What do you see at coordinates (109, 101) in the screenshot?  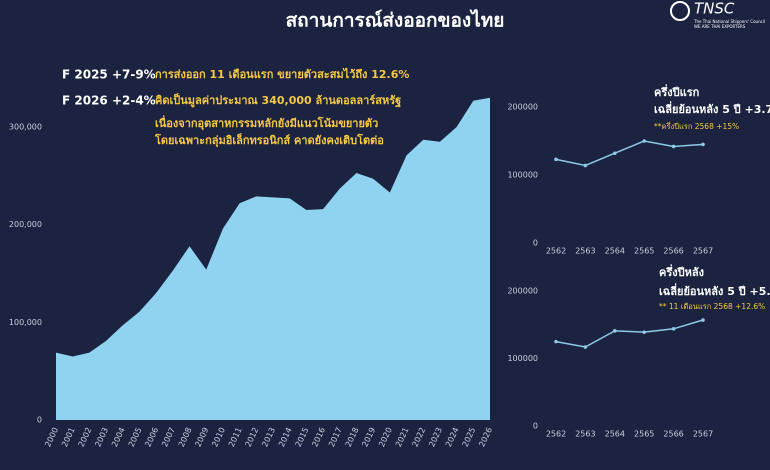 I see `annotation: F 2026 +2-4%` at bounding box center [109, 101].